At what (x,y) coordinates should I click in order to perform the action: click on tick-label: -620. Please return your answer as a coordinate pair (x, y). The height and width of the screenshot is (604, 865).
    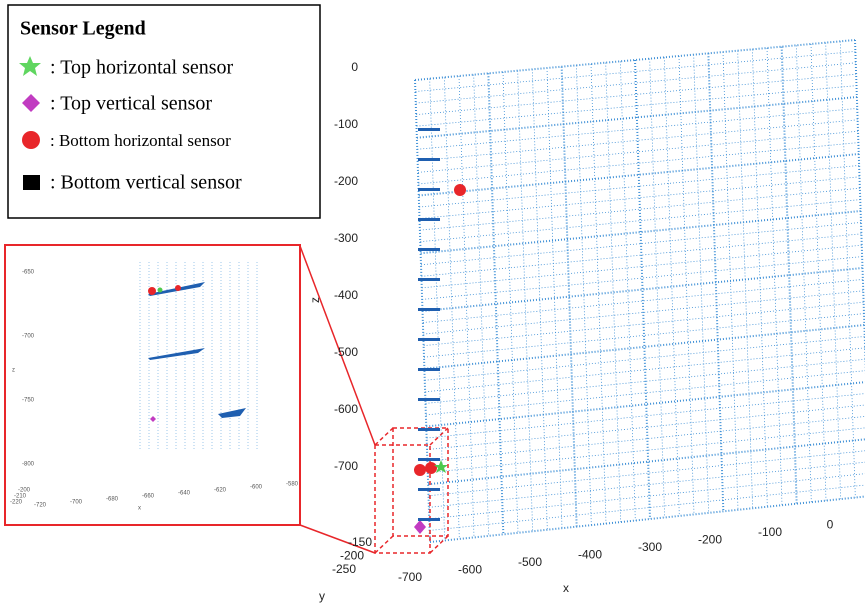
    Looking at the image, I should click on (220, 491).